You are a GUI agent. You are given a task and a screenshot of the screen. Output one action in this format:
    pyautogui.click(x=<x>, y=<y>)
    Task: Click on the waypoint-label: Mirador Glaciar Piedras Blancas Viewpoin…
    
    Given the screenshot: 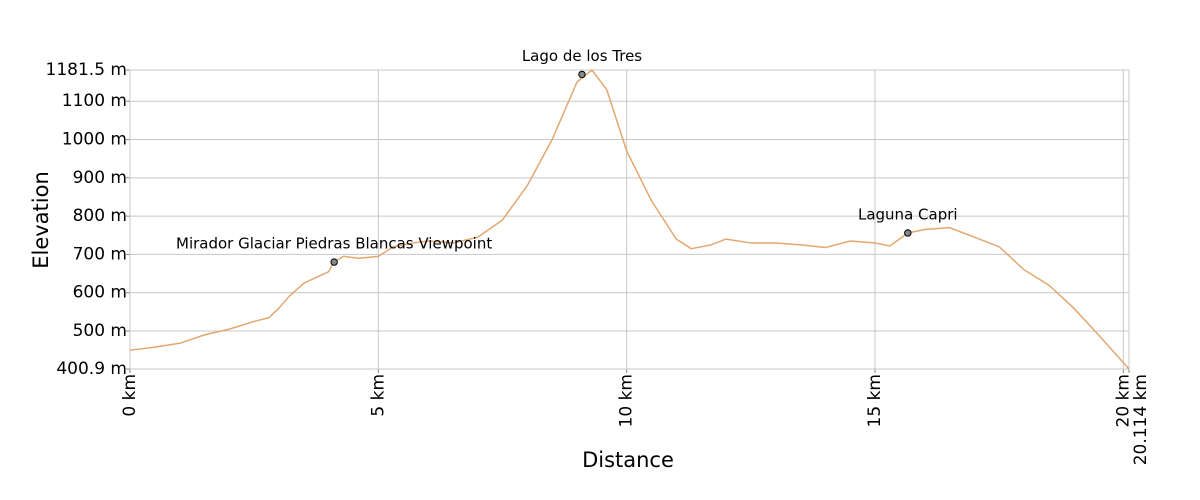 What is the action you would take?
    pyautogui.click(x=334, y=244)
    